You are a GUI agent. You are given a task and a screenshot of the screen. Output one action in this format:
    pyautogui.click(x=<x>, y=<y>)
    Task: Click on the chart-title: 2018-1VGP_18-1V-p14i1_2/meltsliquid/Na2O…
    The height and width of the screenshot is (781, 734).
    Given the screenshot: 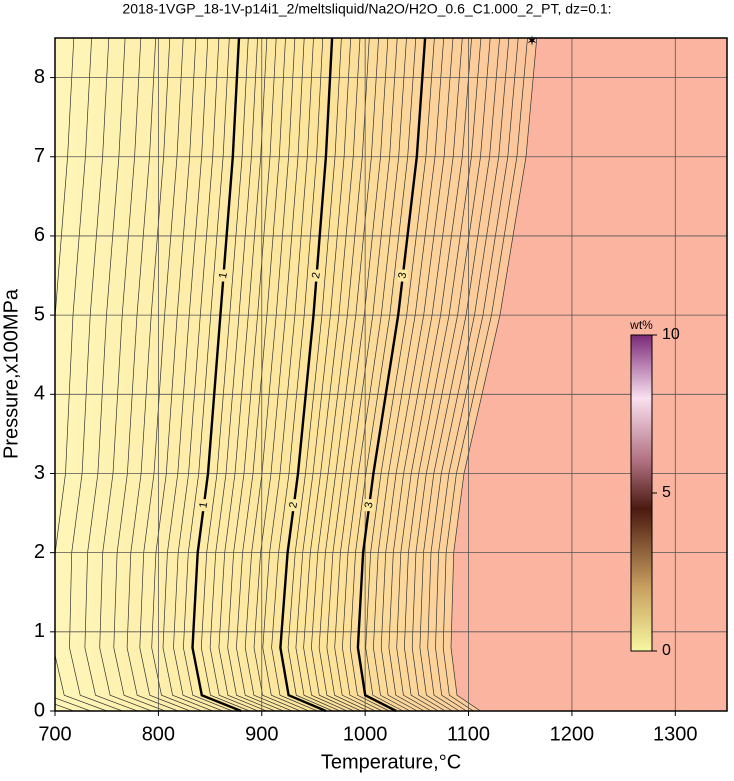 What is the action you would take?
    pyautogui.click(x=366, y=9)
    